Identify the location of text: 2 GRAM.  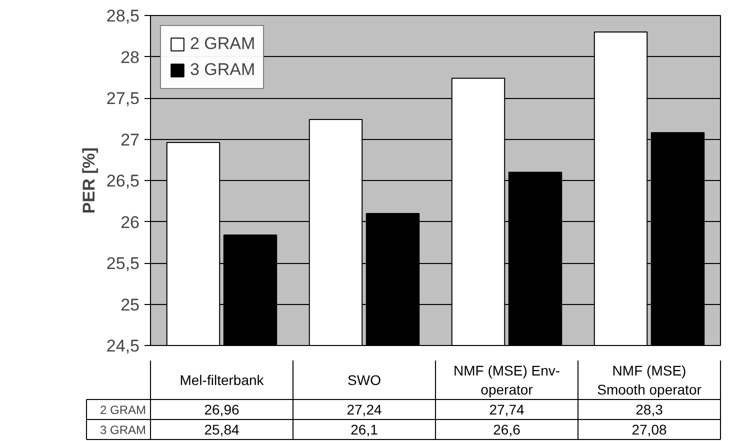
(123, 410).